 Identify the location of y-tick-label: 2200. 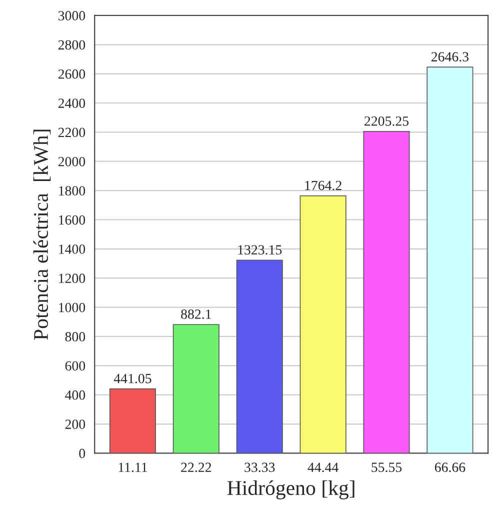
(72, 133).